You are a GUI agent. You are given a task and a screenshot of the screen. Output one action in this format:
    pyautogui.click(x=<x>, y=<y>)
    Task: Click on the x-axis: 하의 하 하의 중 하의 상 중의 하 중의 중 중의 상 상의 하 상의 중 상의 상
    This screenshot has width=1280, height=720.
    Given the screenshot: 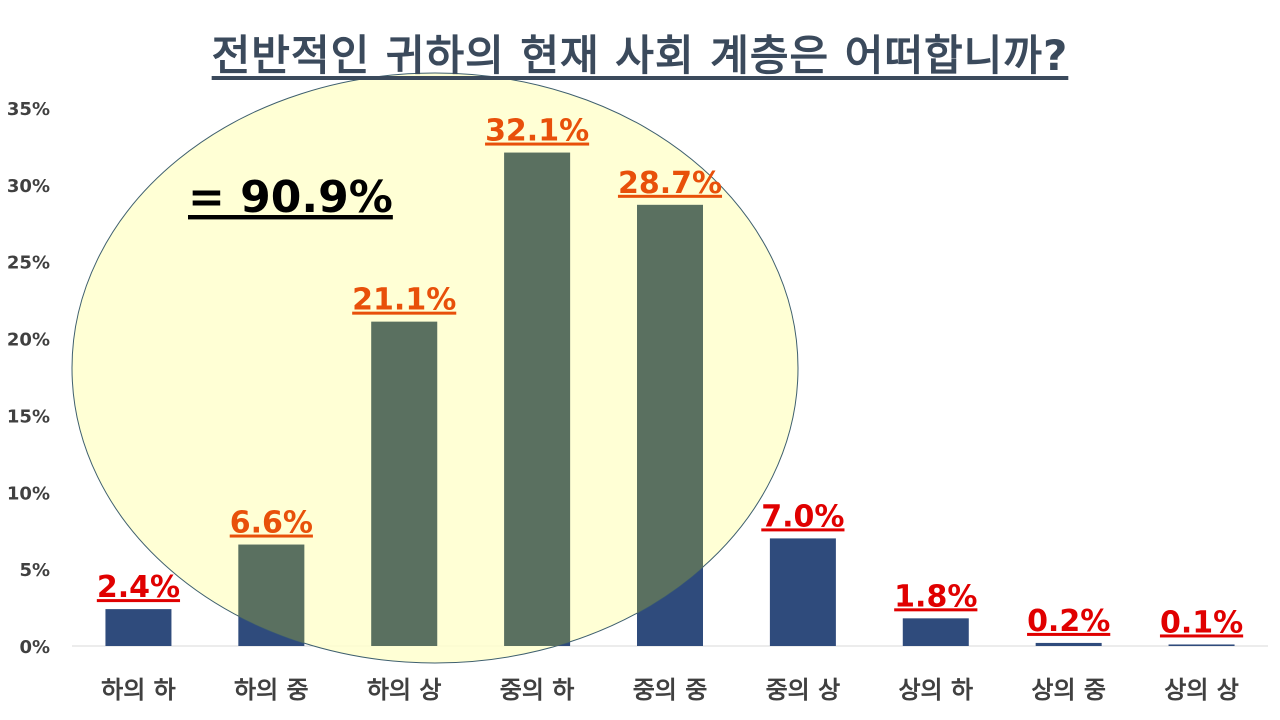 What is the action you would take?
    pyautogui.click(x=670, y=674)
    